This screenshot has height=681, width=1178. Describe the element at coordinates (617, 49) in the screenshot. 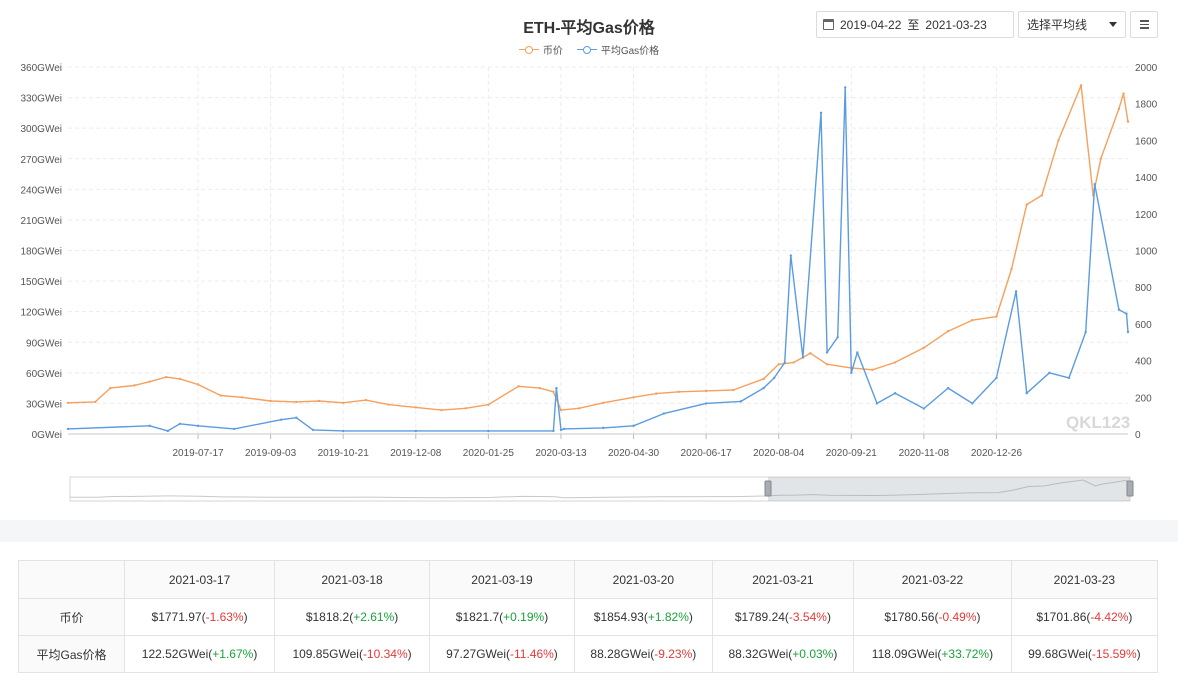

I see `legend-item-gas: 平均Gas价格` at that location.